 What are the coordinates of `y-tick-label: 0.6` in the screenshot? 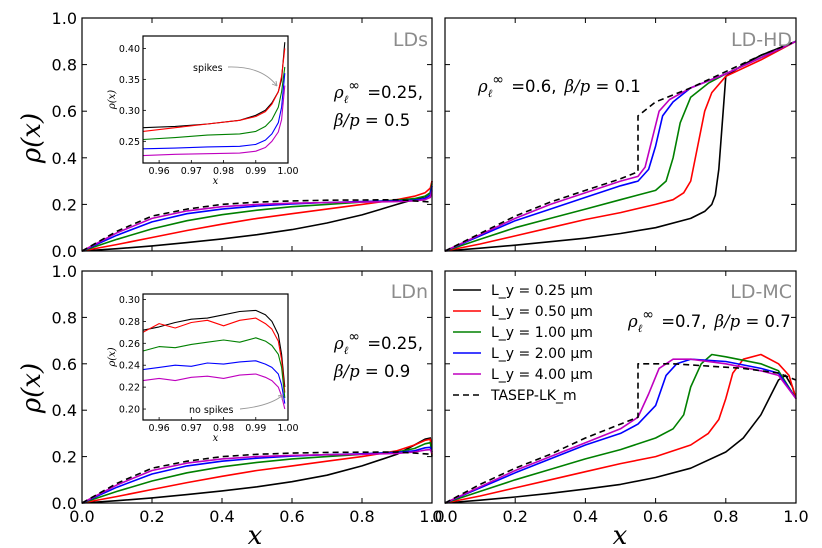 It's located at (64, 364).